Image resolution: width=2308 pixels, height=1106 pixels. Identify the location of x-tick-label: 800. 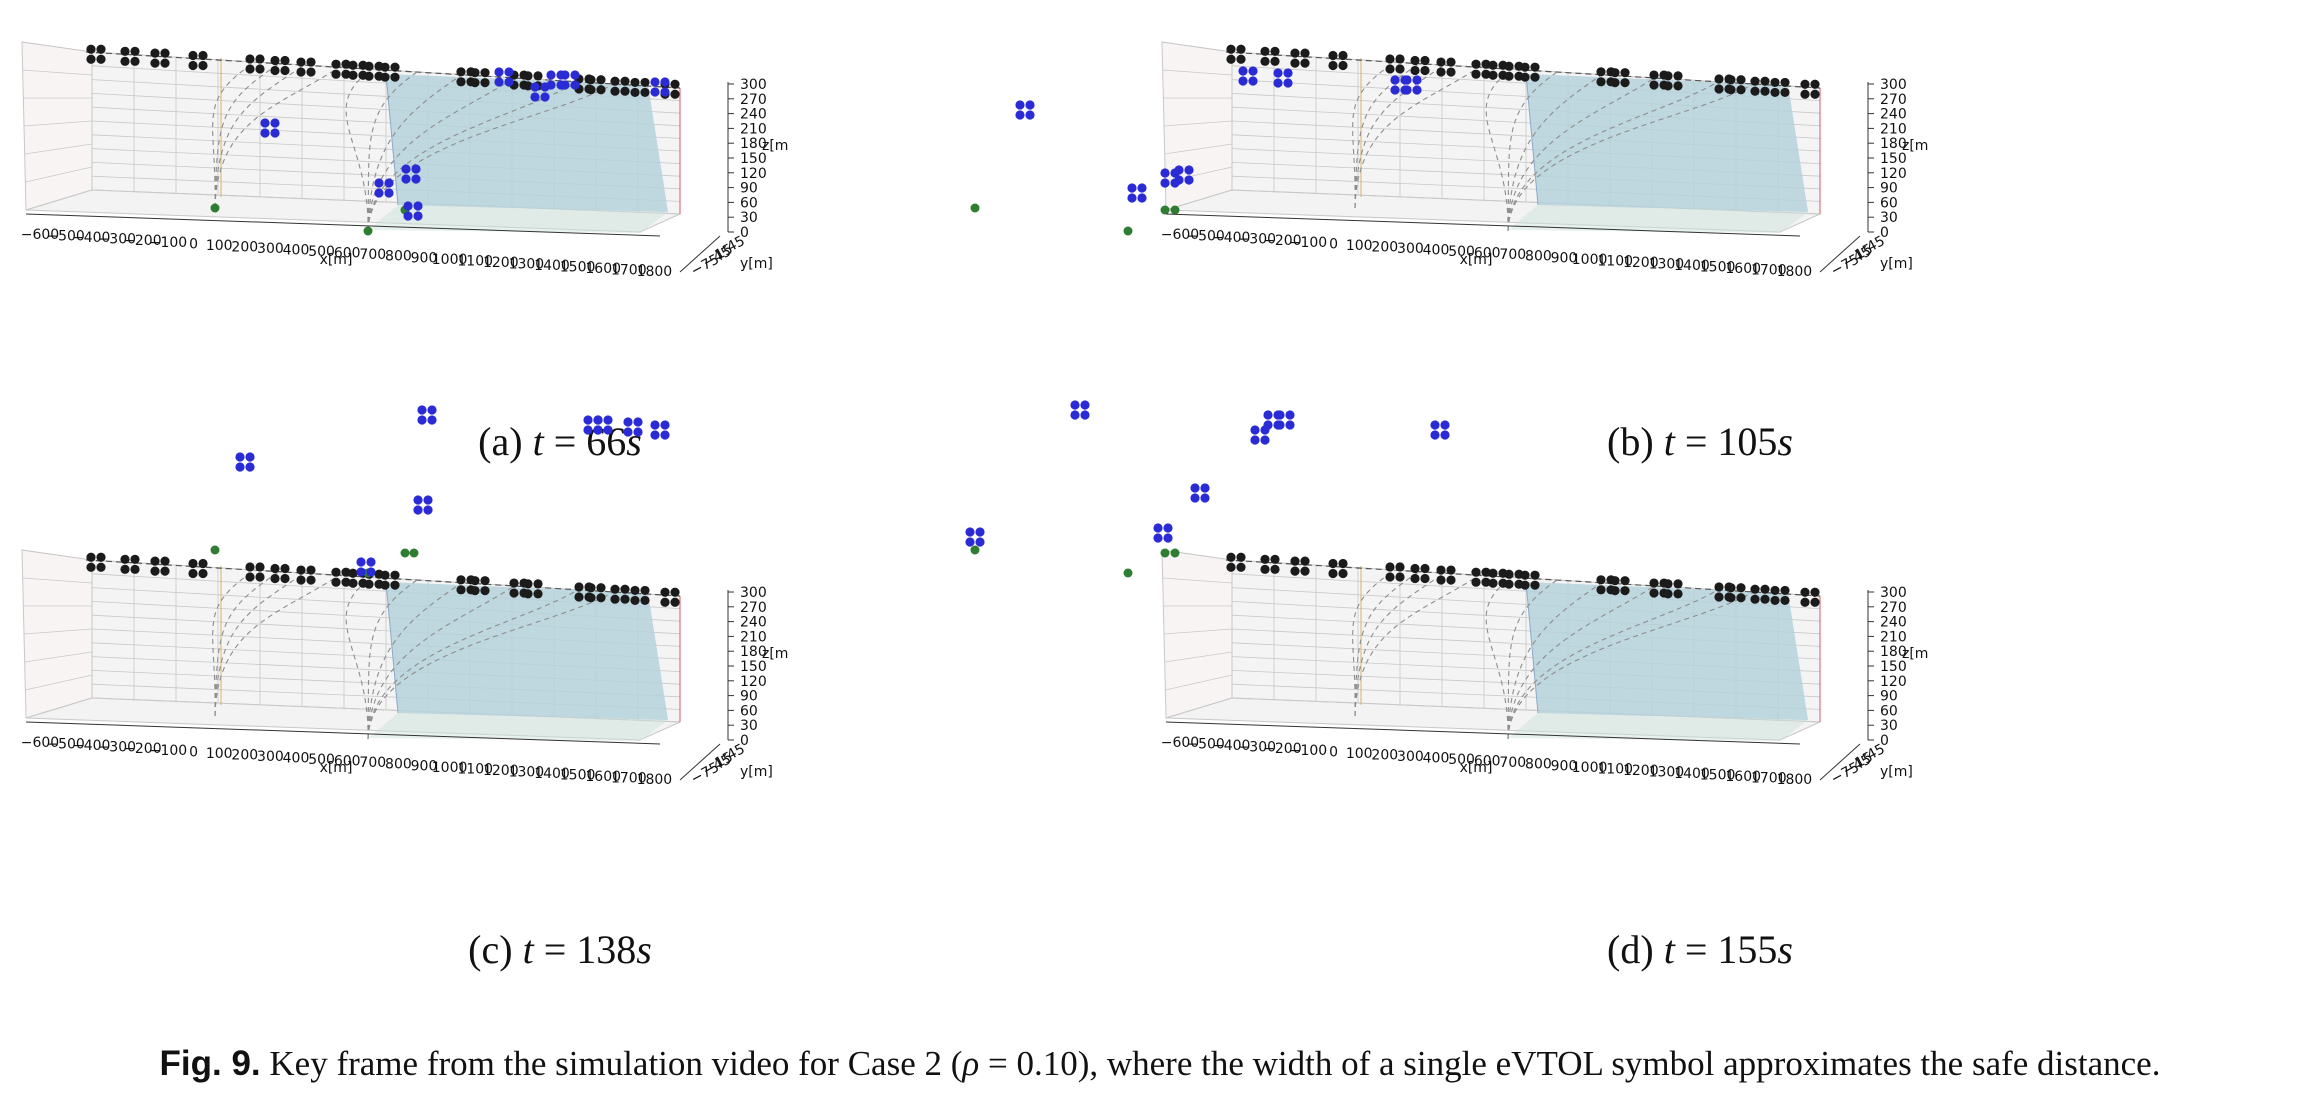
(1538, 257).